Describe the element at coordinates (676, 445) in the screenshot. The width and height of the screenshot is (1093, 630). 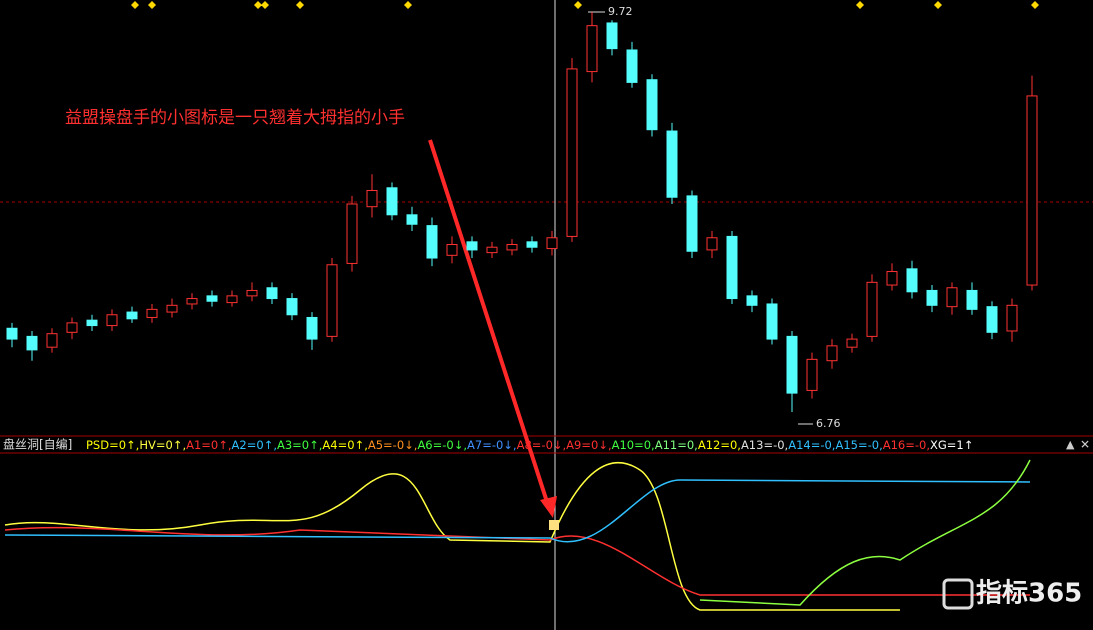
I see `indicator-value: A11=0,` at that location.